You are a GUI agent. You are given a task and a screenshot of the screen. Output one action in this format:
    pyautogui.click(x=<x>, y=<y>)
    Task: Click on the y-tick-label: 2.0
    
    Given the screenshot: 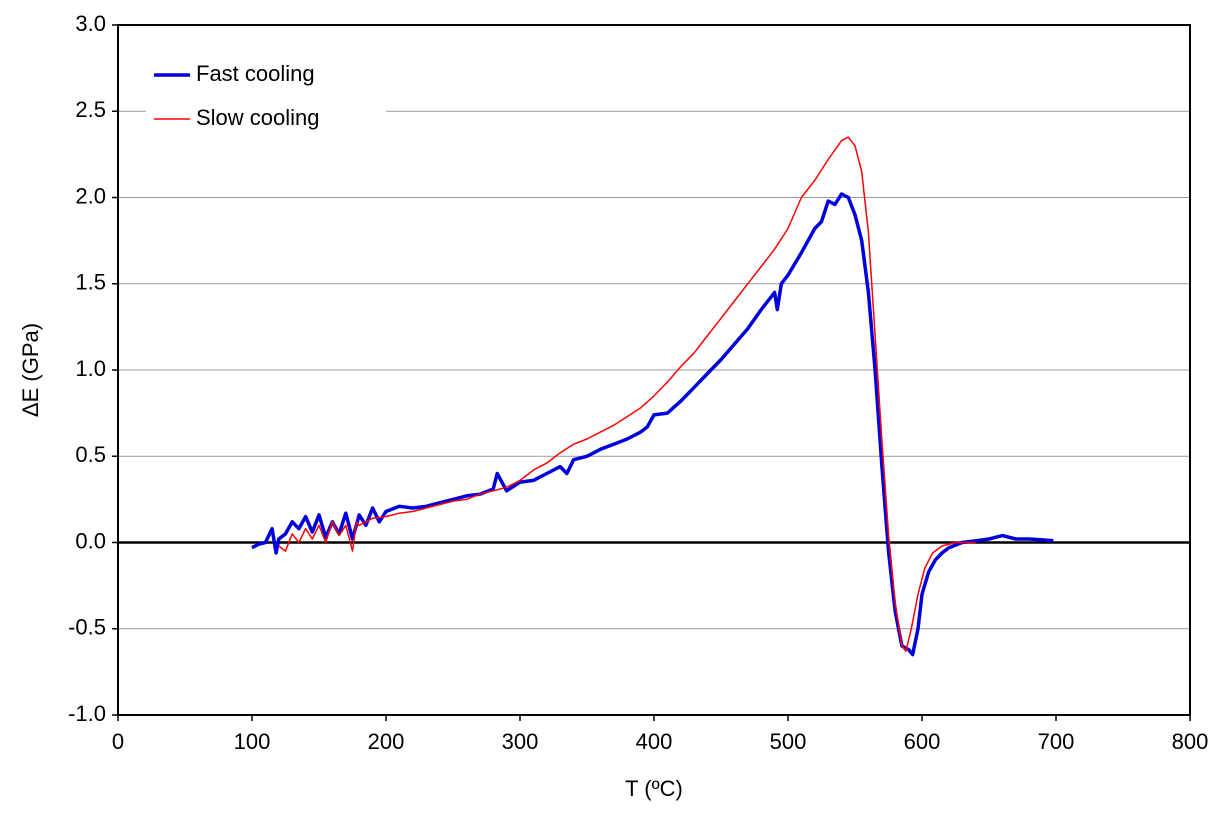 What is the action you would take?
    pyautogui.click(x=90, y=195)
    